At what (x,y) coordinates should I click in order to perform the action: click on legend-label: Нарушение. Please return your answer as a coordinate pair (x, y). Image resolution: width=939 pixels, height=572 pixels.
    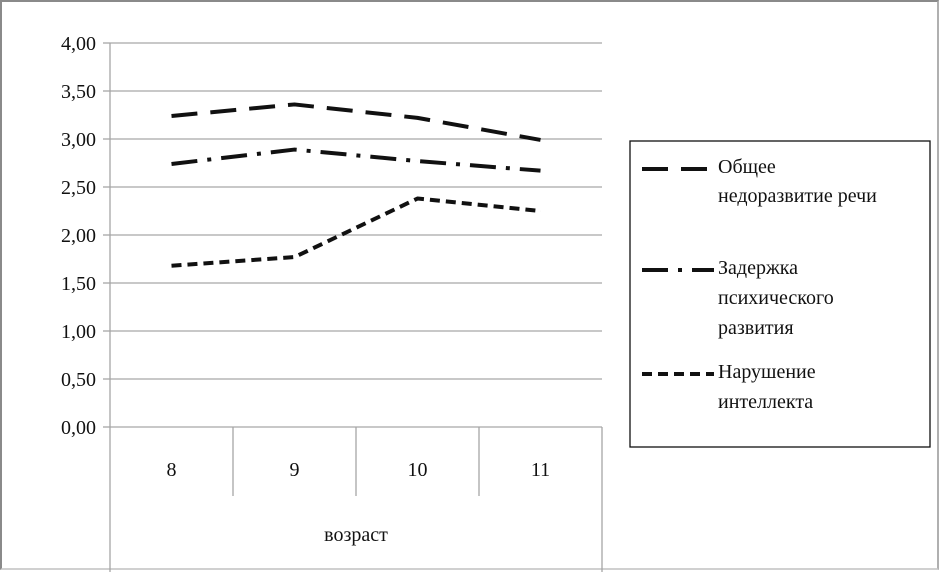
    Looking at the image, I should click on (767, 372).